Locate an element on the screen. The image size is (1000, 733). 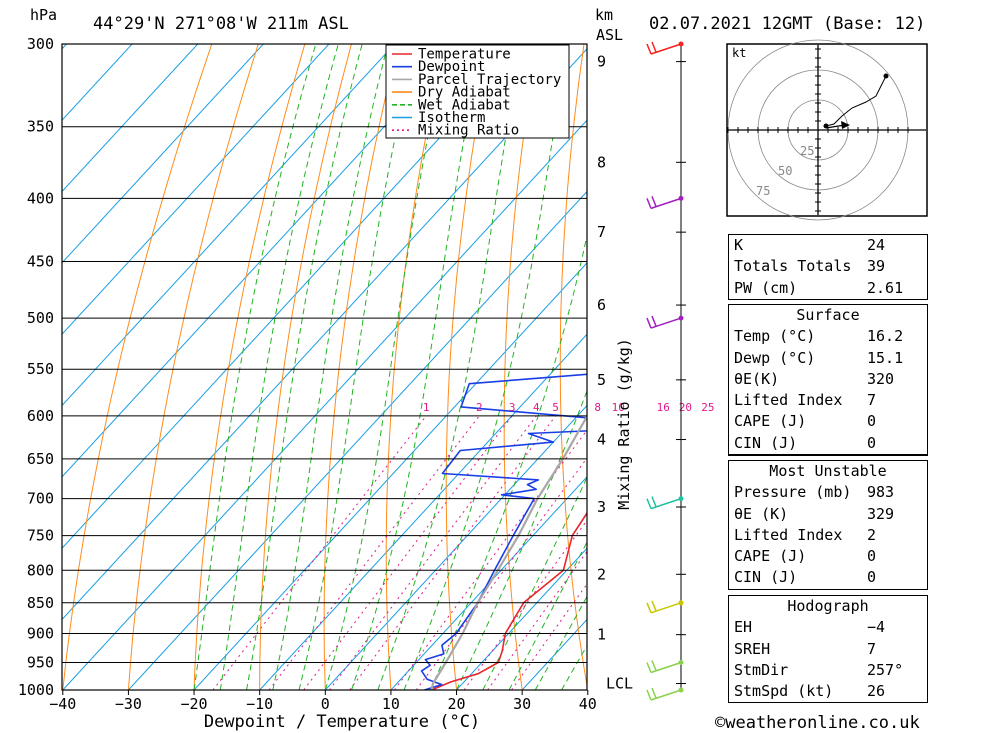
km-tick-label: 5 is located at coordinates (601, 380).